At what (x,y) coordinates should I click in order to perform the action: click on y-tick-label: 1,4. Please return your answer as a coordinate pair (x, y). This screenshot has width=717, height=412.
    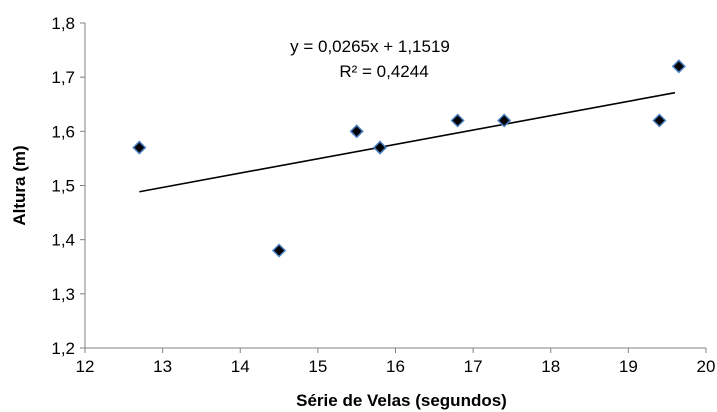
    Looking at the image, I should click on (63, 240).